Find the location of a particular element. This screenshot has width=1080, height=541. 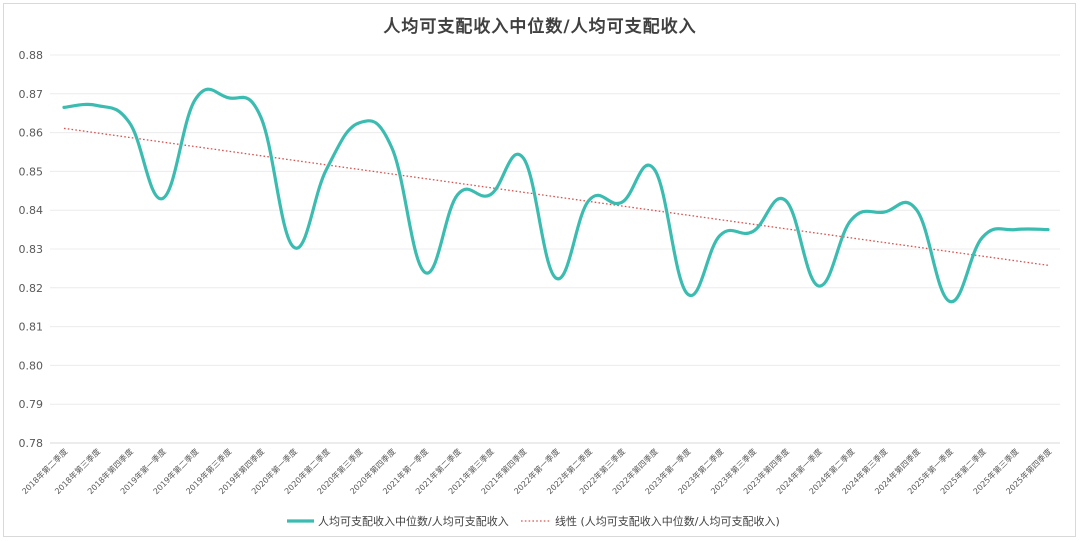

y-tick-label: 0.88 is located at coordinates (31, 55).